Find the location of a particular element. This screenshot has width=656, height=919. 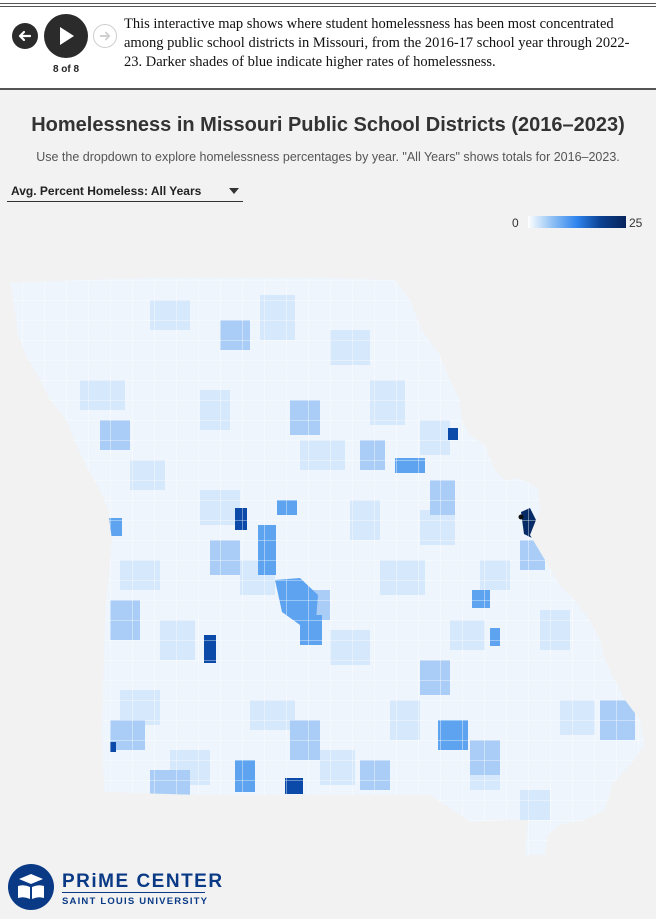

open-book-icon is located at coordinates (31, 886).